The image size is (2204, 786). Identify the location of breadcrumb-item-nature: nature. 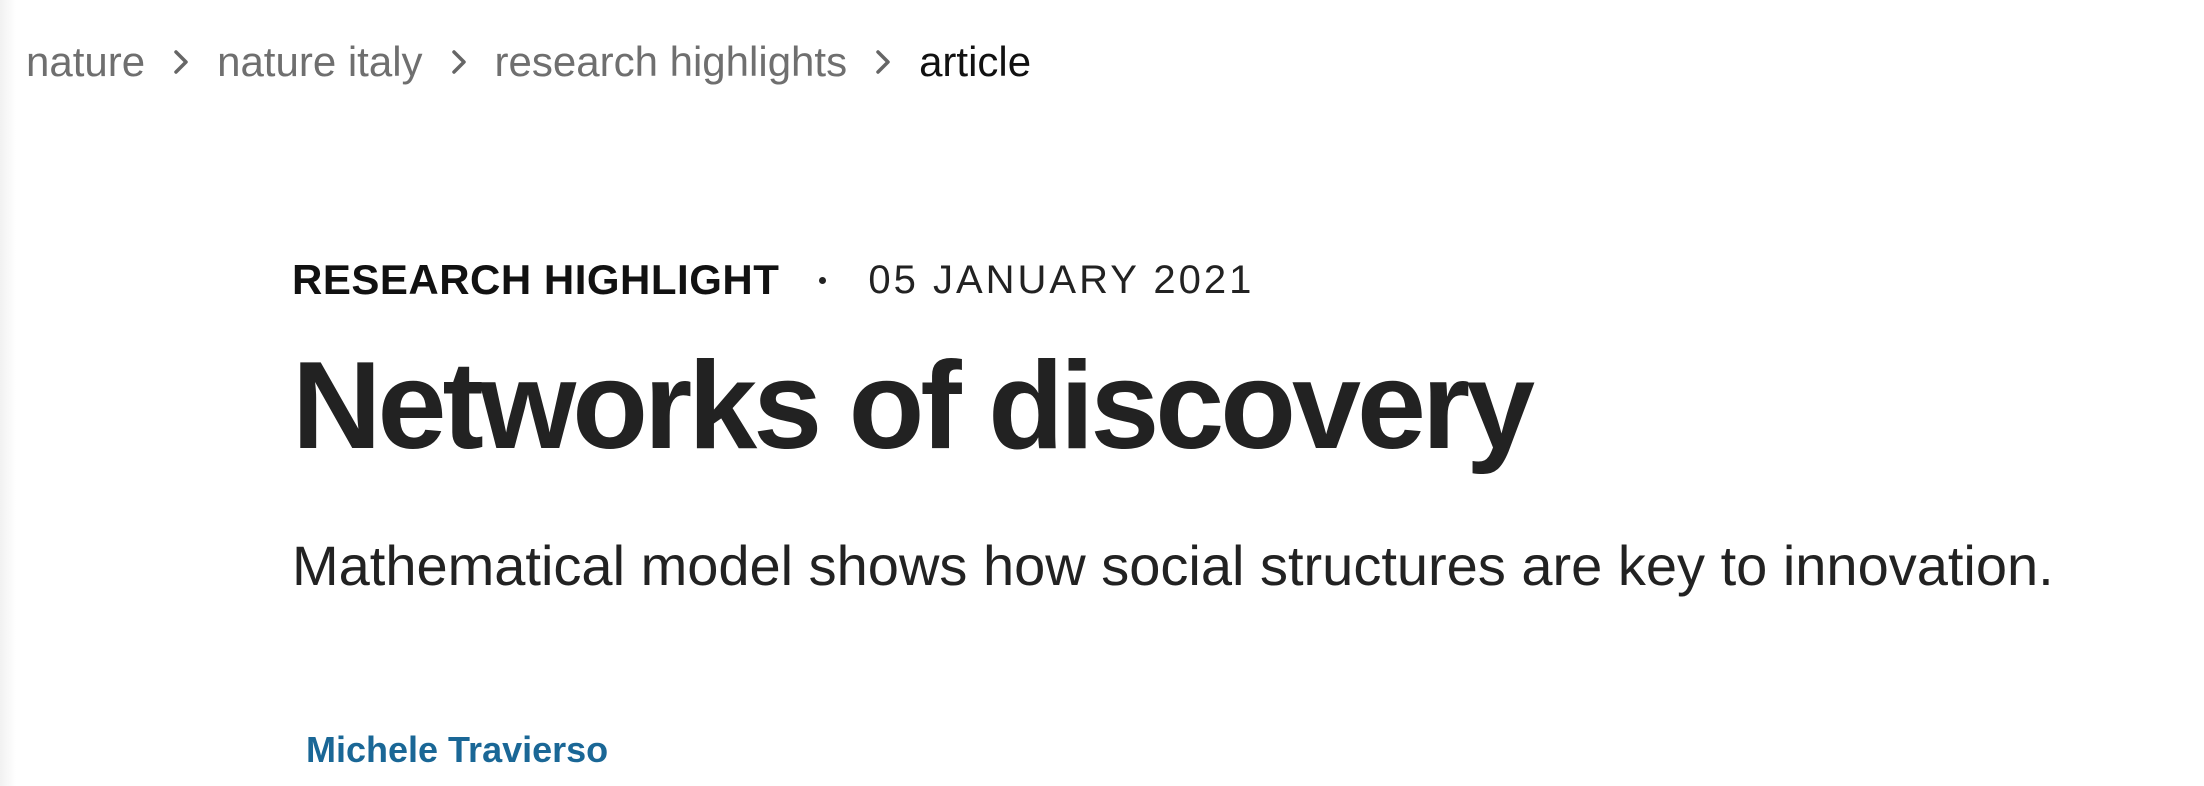
(86, 61).